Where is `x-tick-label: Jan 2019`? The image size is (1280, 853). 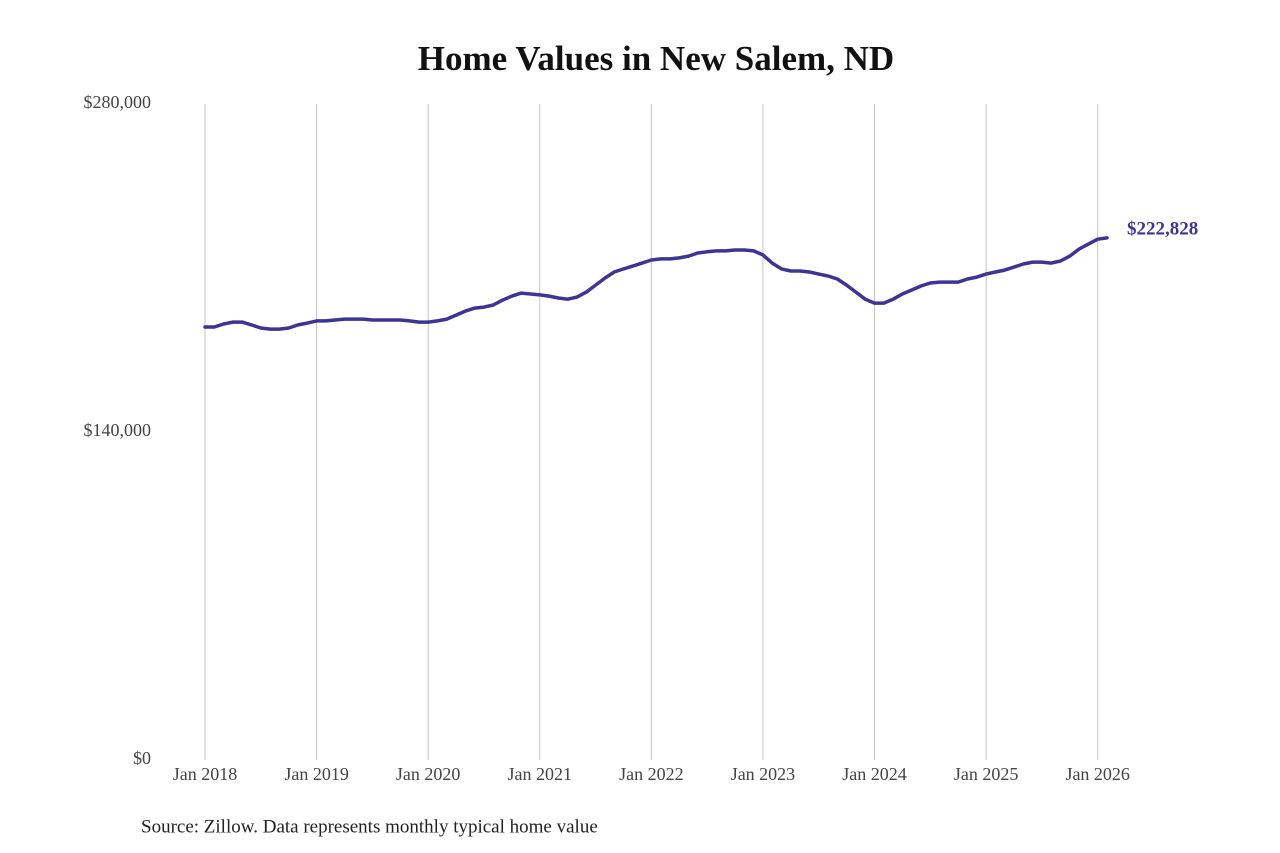 x-tick-label: Jan 2019 is located at coordinates (316, 774).